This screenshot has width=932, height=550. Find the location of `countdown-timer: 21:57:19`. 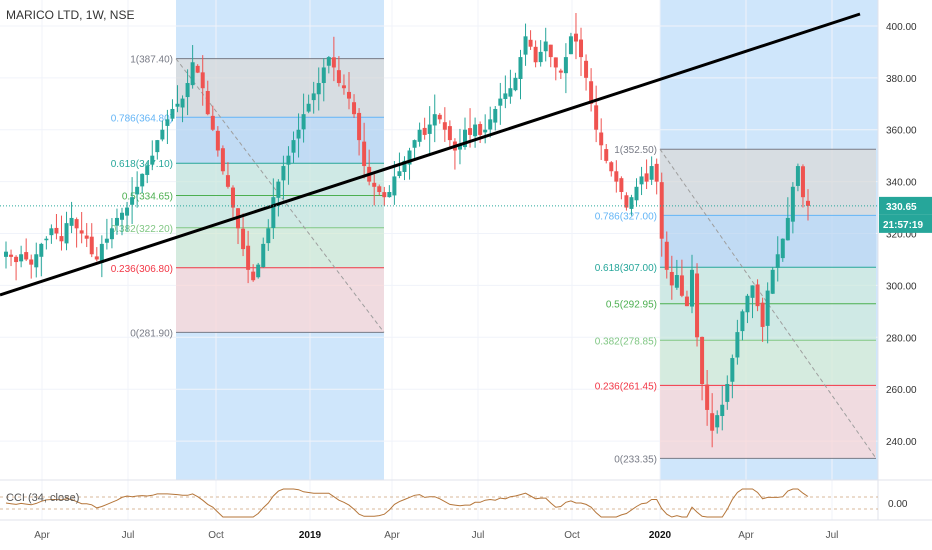

countdown-timer: 21:57:19 is located at coordinates (903, 225).